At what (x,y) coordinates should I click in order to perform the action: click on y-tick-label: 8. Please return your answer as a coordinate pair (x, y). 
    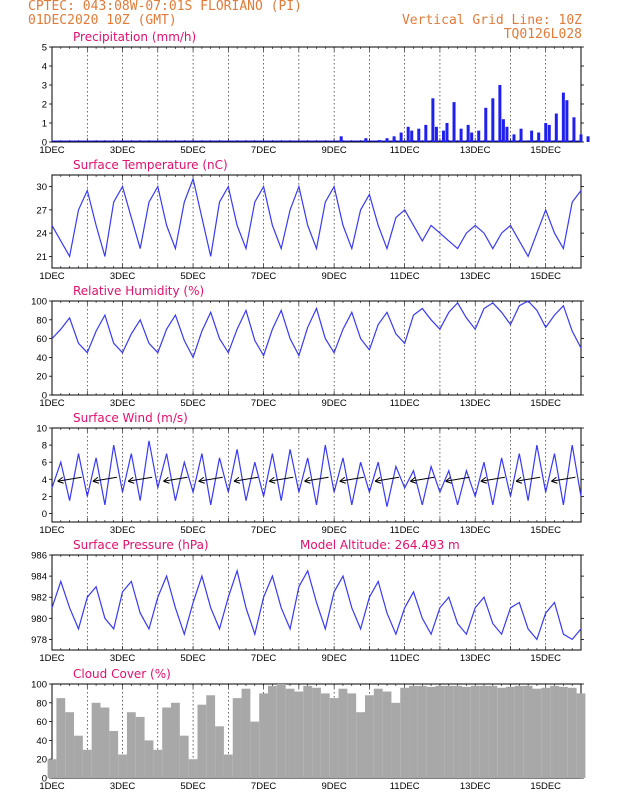
    Looking at the image, I should click on (44, 446).